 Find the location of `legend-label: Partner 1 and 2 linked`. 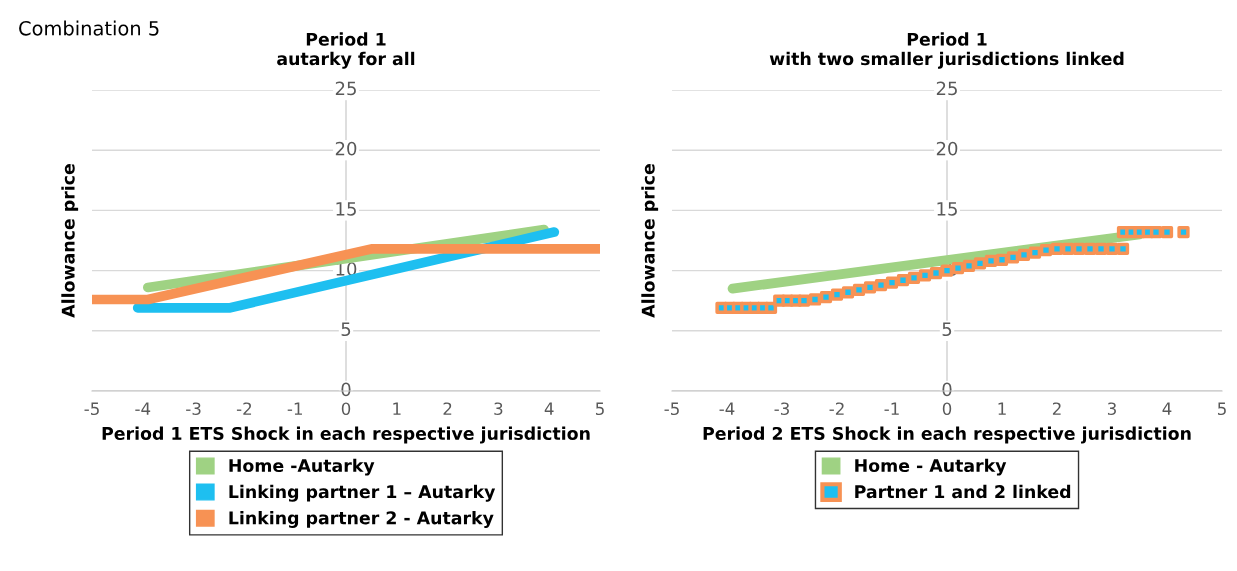

legend-label: Partner 1 and 2 linked is located at coordinates (963, 491).